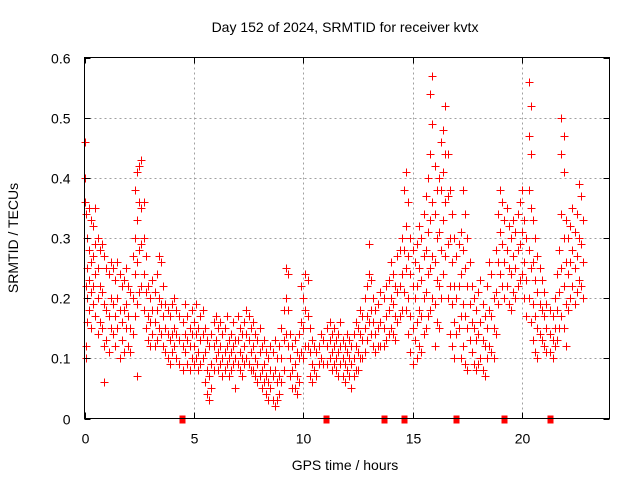 The image size is (640, 480). Describe the element at coordinates (61, 359) in the screenshot. I see `y-tick-label: 0.1` at that location.